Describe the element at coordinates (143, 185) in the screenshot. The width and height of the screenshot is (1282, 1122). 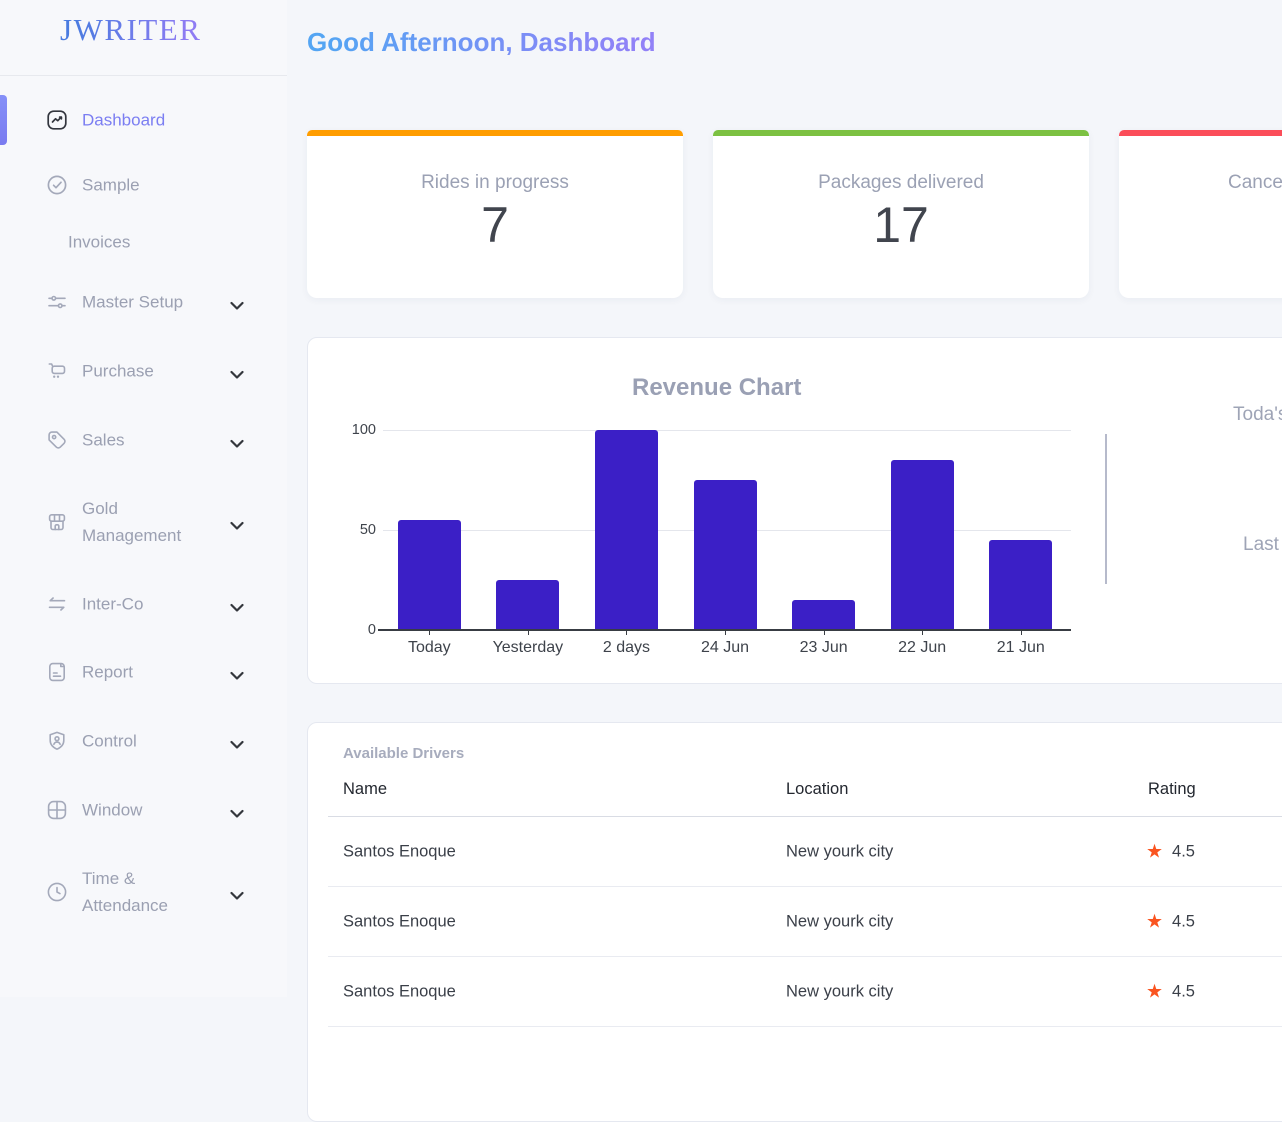
I see `sidebar-item-sample: Sample` at that location.